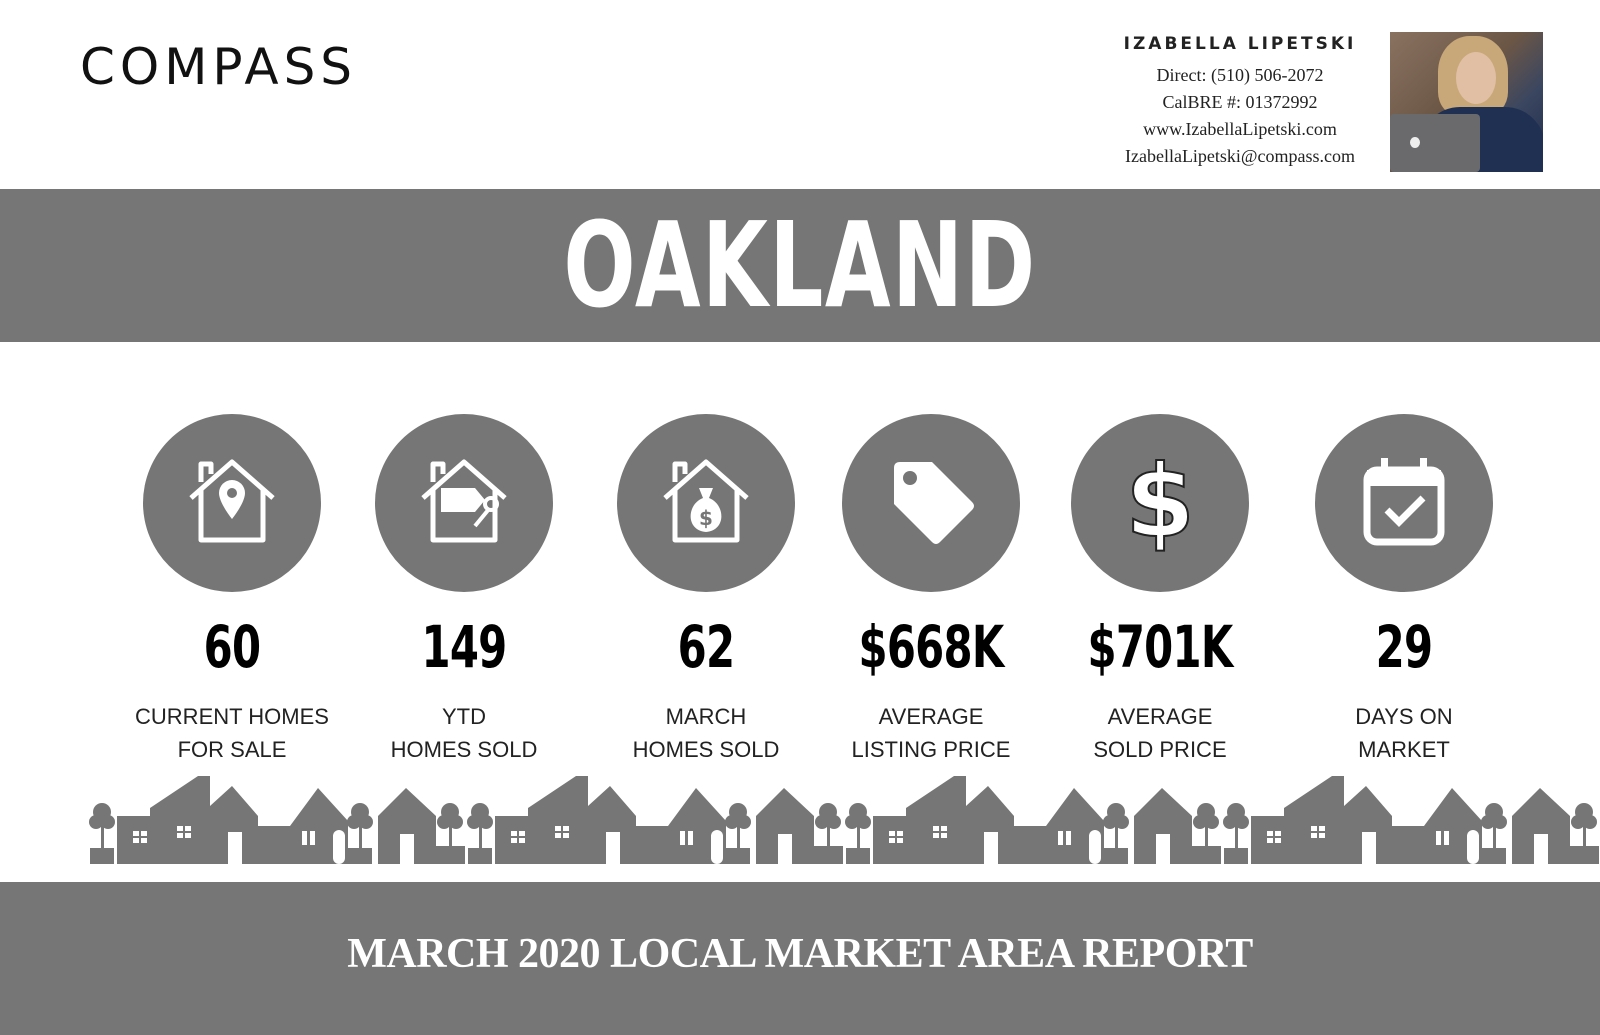  I want to click on stat-label-line1: DAYS ON, so click(1404, 716).